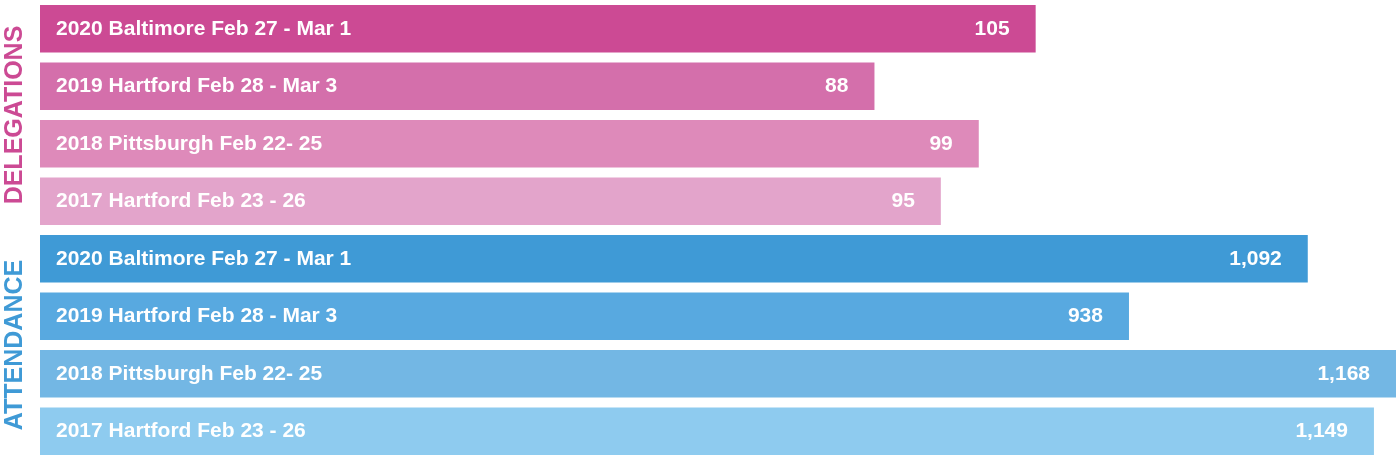 The width and height of the screenshot is (1398, 460). Describe the element at coordinates (1255, 257) in the screenshot. I see `data-label: 1,092` at that location.